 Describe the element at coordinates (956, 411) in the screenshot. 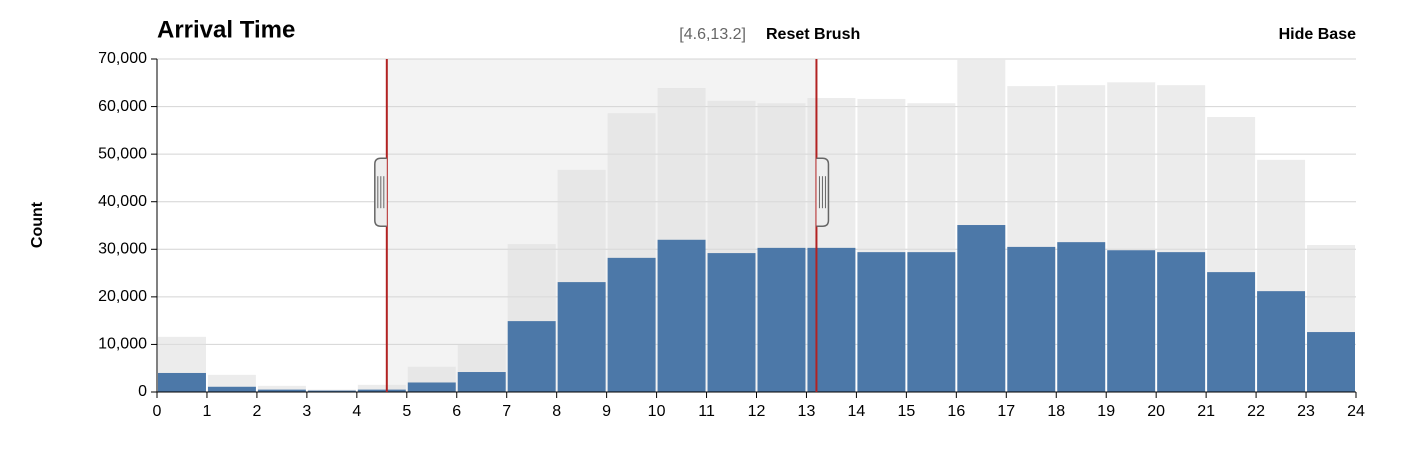

I see `x-tick-label: 16` at that location.